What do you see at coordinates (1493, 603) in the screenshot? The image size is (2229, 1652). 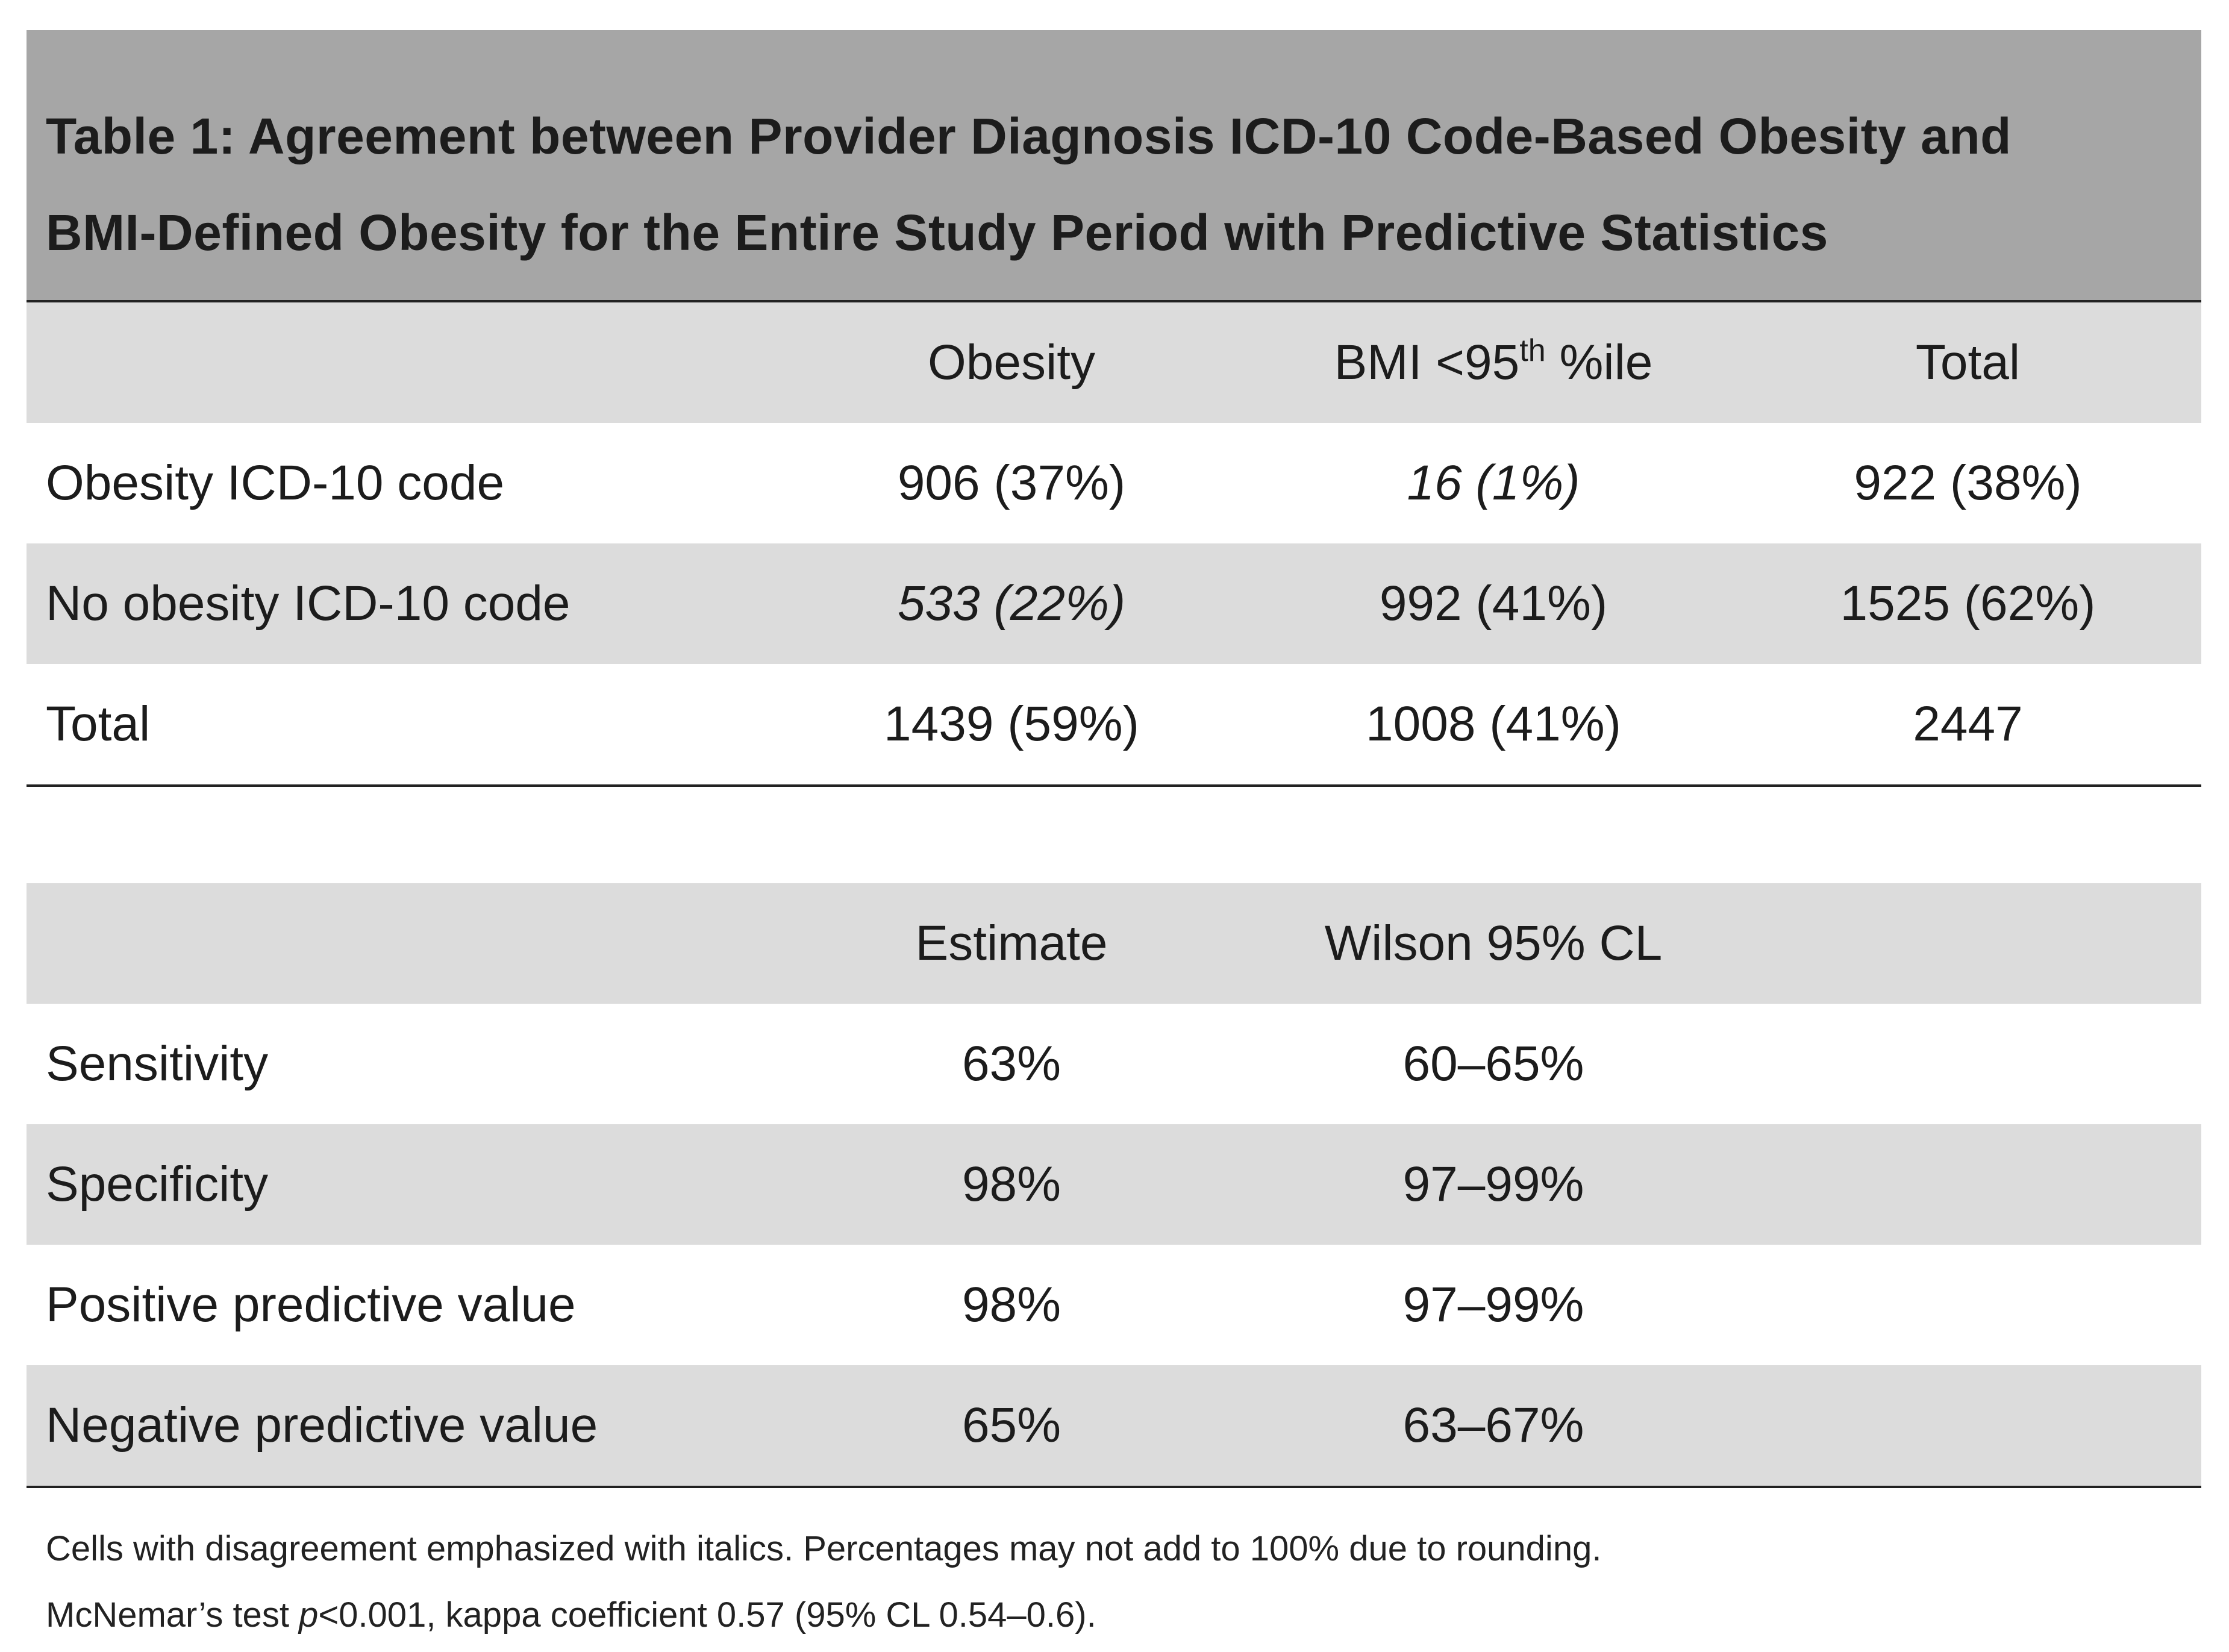 I see `cell-value: 992 (41%)` at bounding box center [1493, 603].